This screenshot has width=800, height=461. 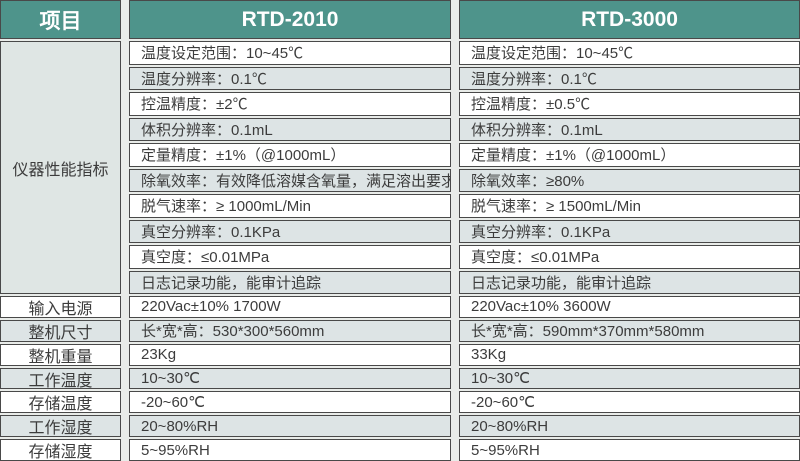 I want to click on spec-deoxygen-efficiency-rtd2010: 除氧效率：有效降低溶媒含氧量，满足溶出要求, so click(x=290, y=180).